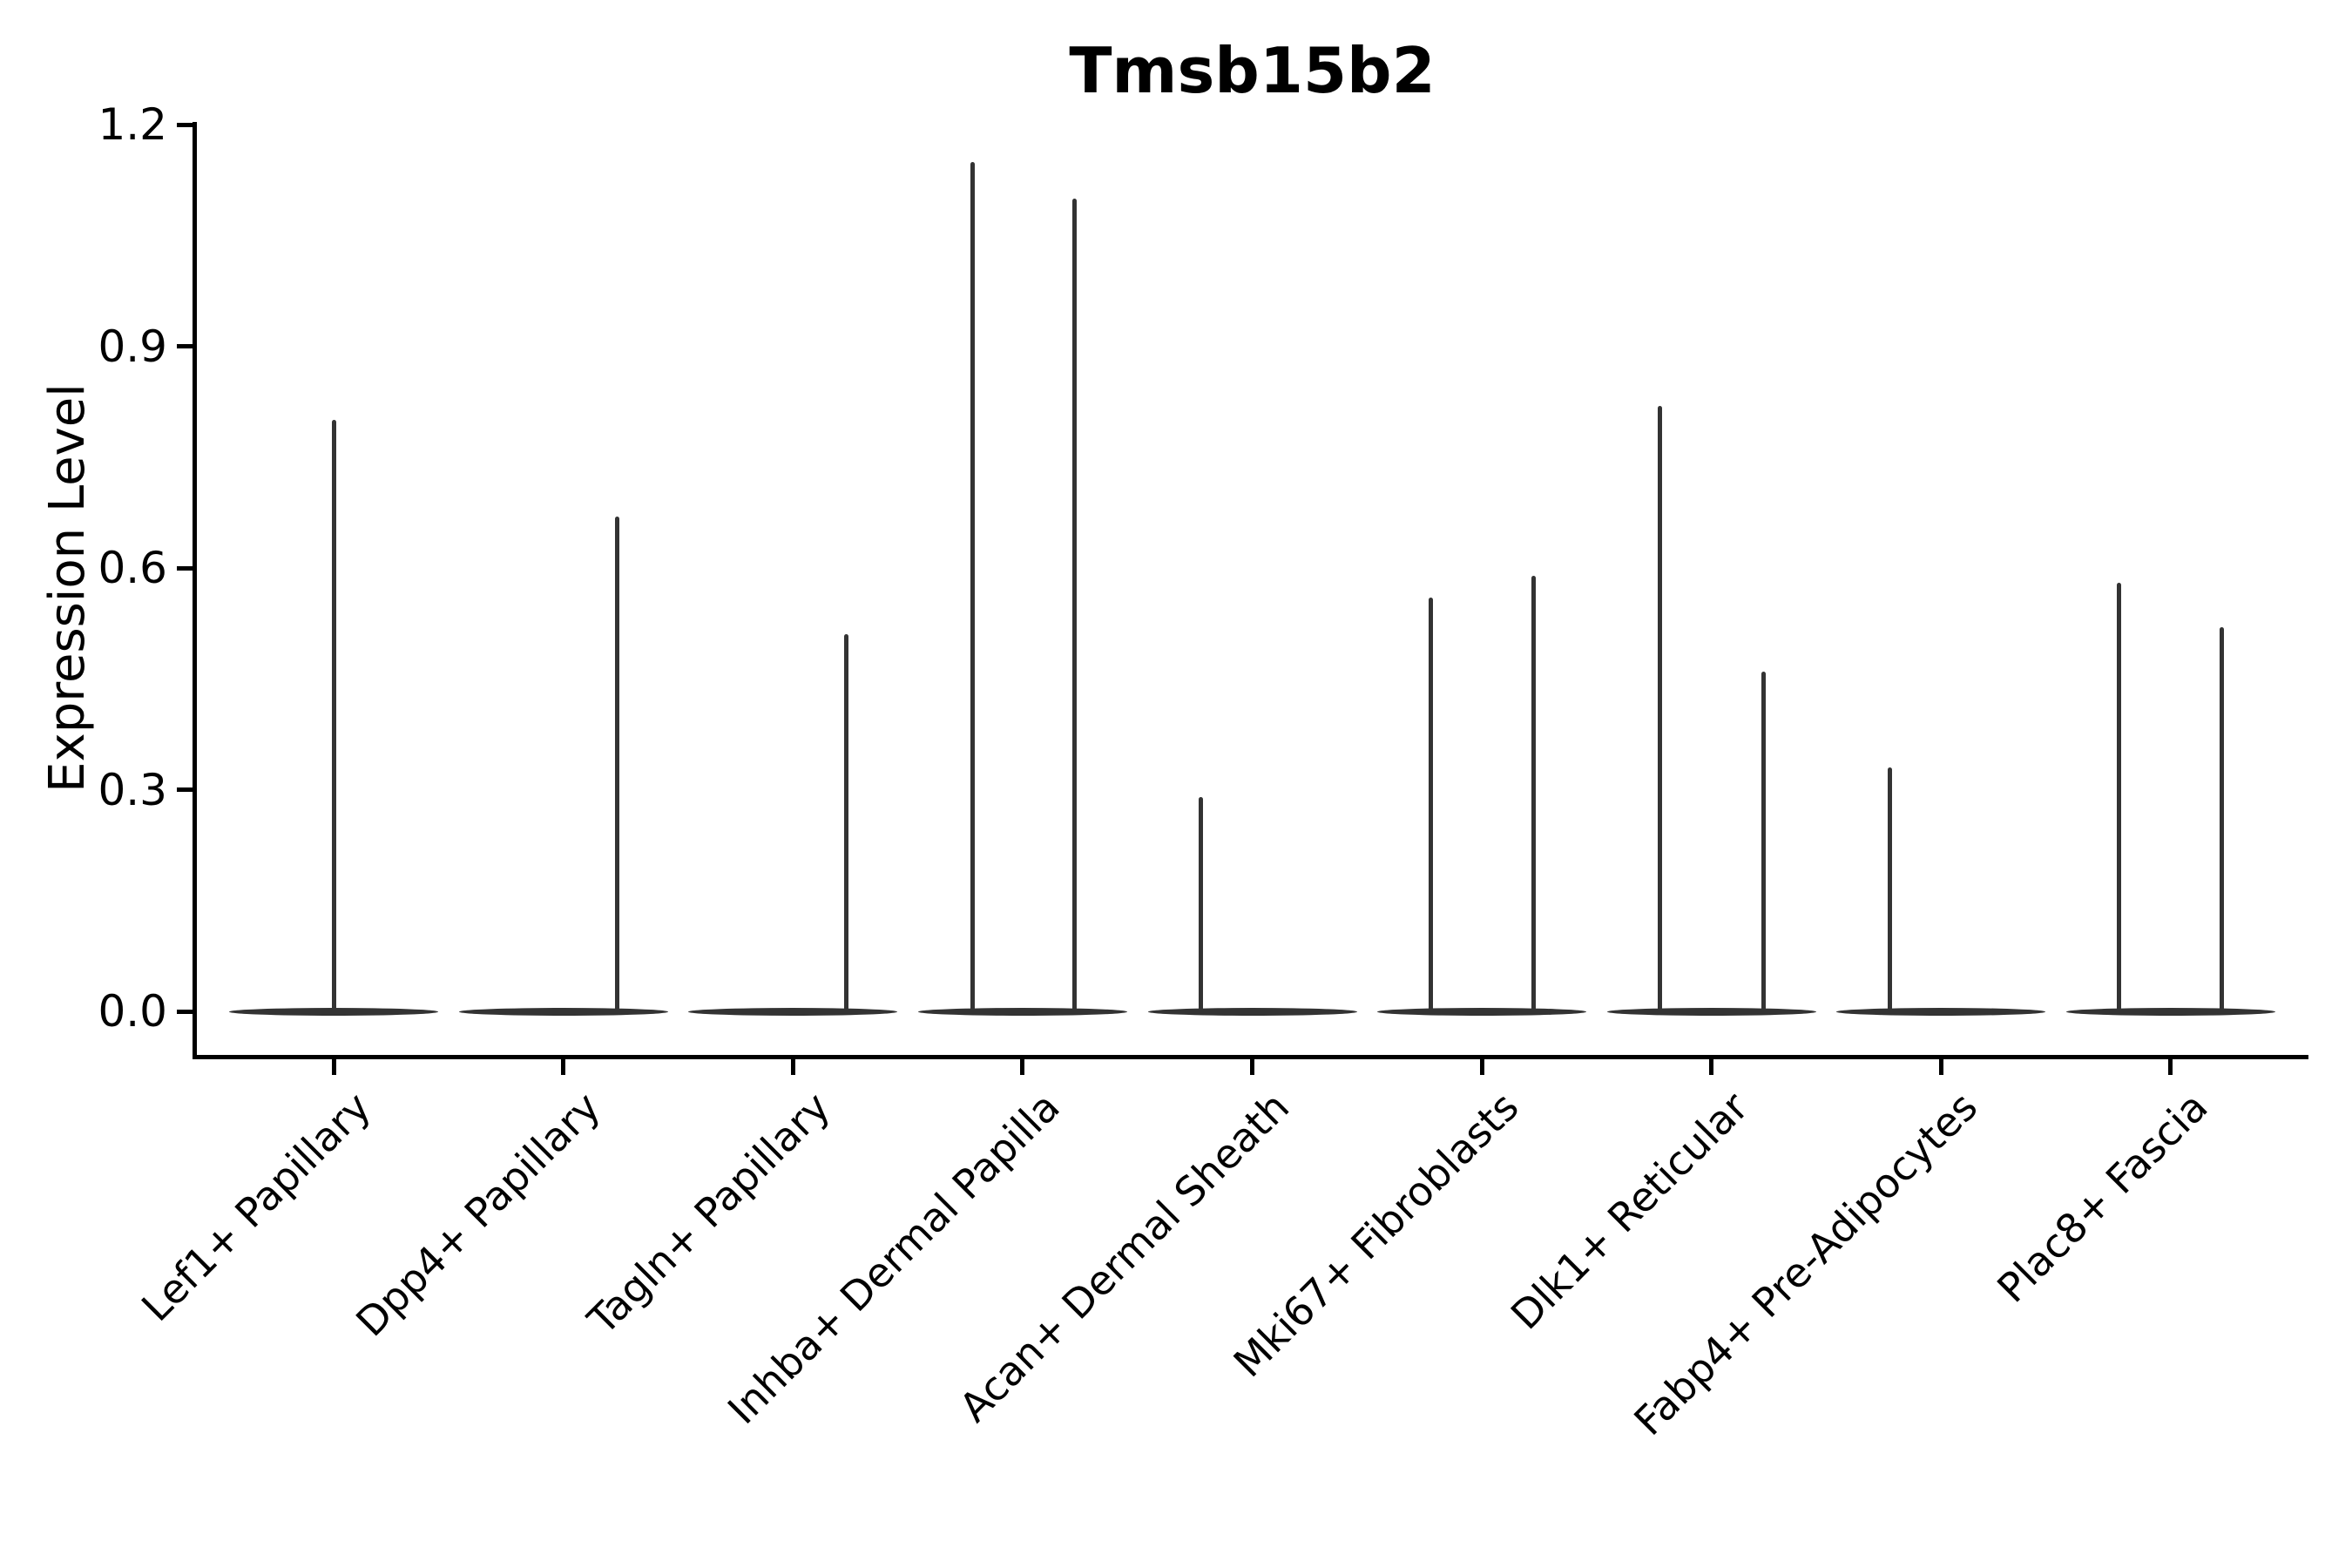 Image resolution: width=2352 pixels, height=1568 pixels. What do you see at coordinates (67, 588) in the screenshot?
I see `y-axis-label: Expression Level` at bounding box center [67, 588].